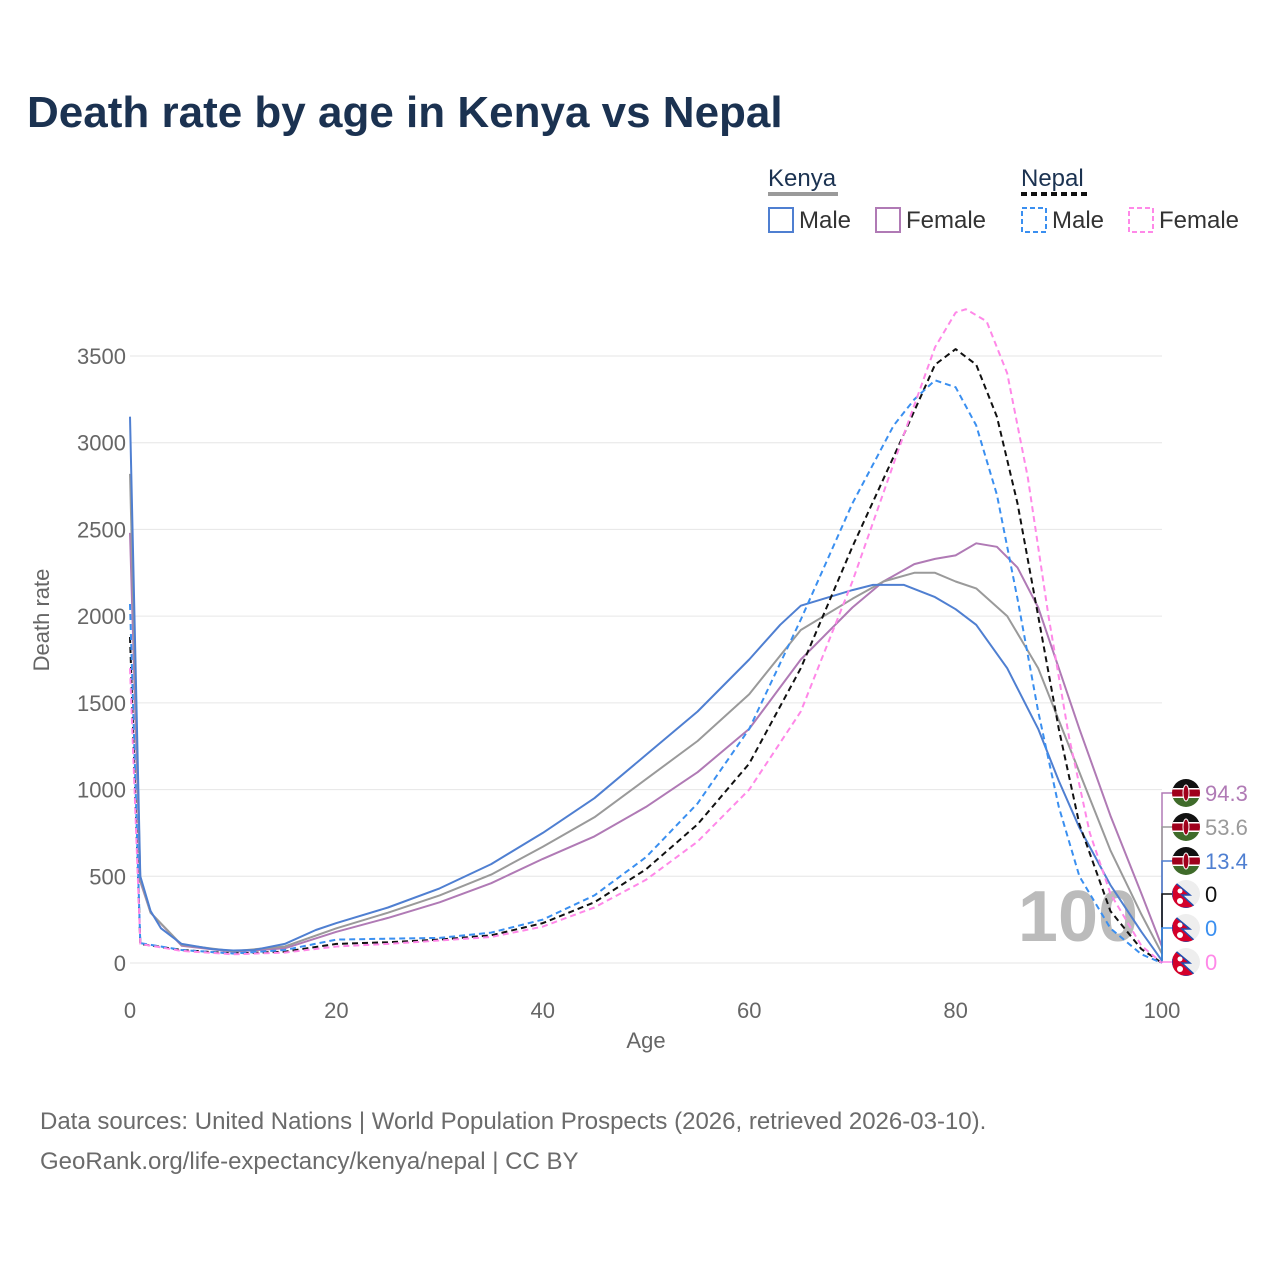 The image size is (1280, 1280). I want to click on watermark-age: 100, so click(1078, 917).